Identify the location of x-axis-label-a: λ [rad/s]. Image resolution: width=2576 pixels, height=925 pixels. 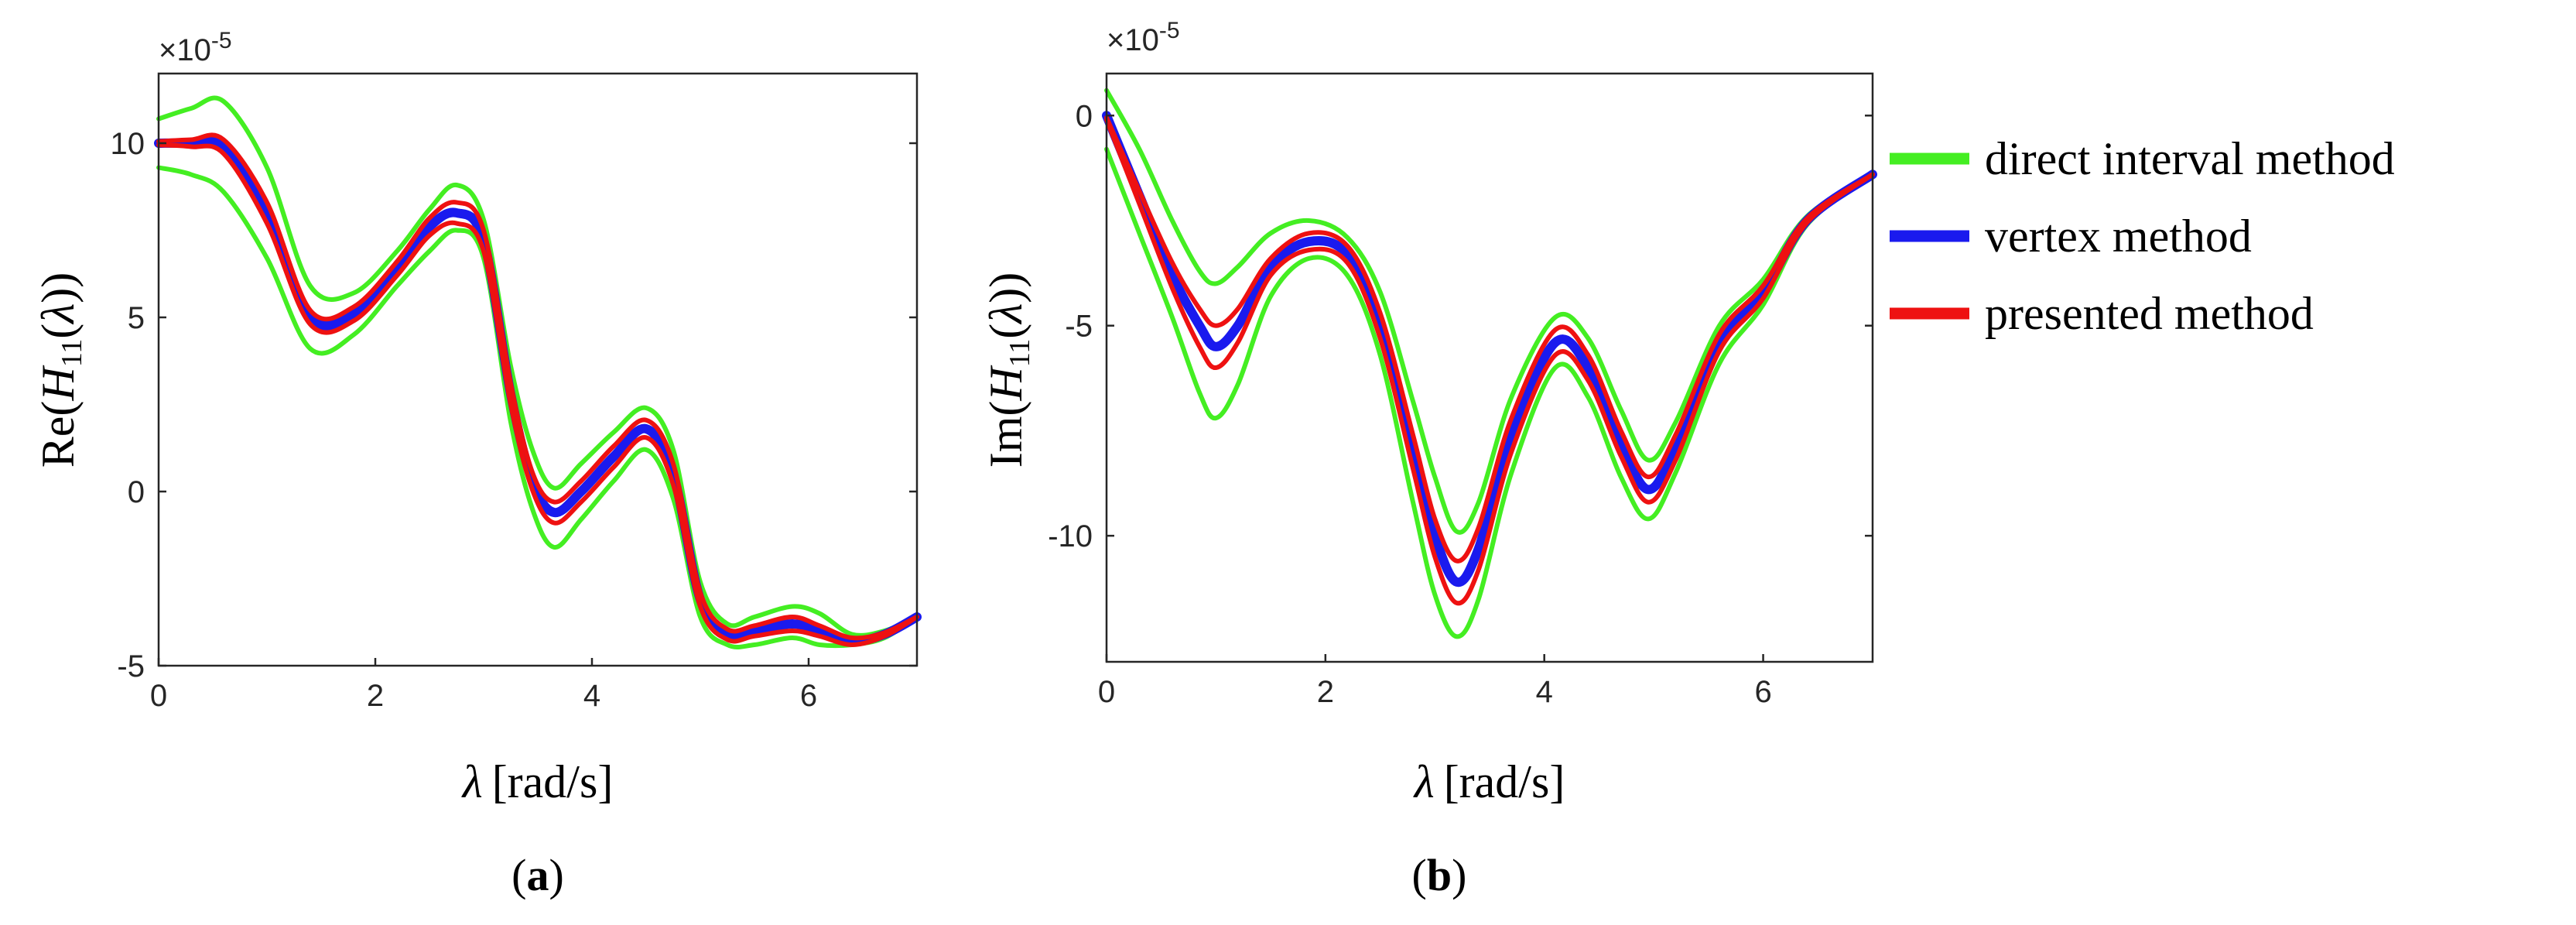
(538, 781).